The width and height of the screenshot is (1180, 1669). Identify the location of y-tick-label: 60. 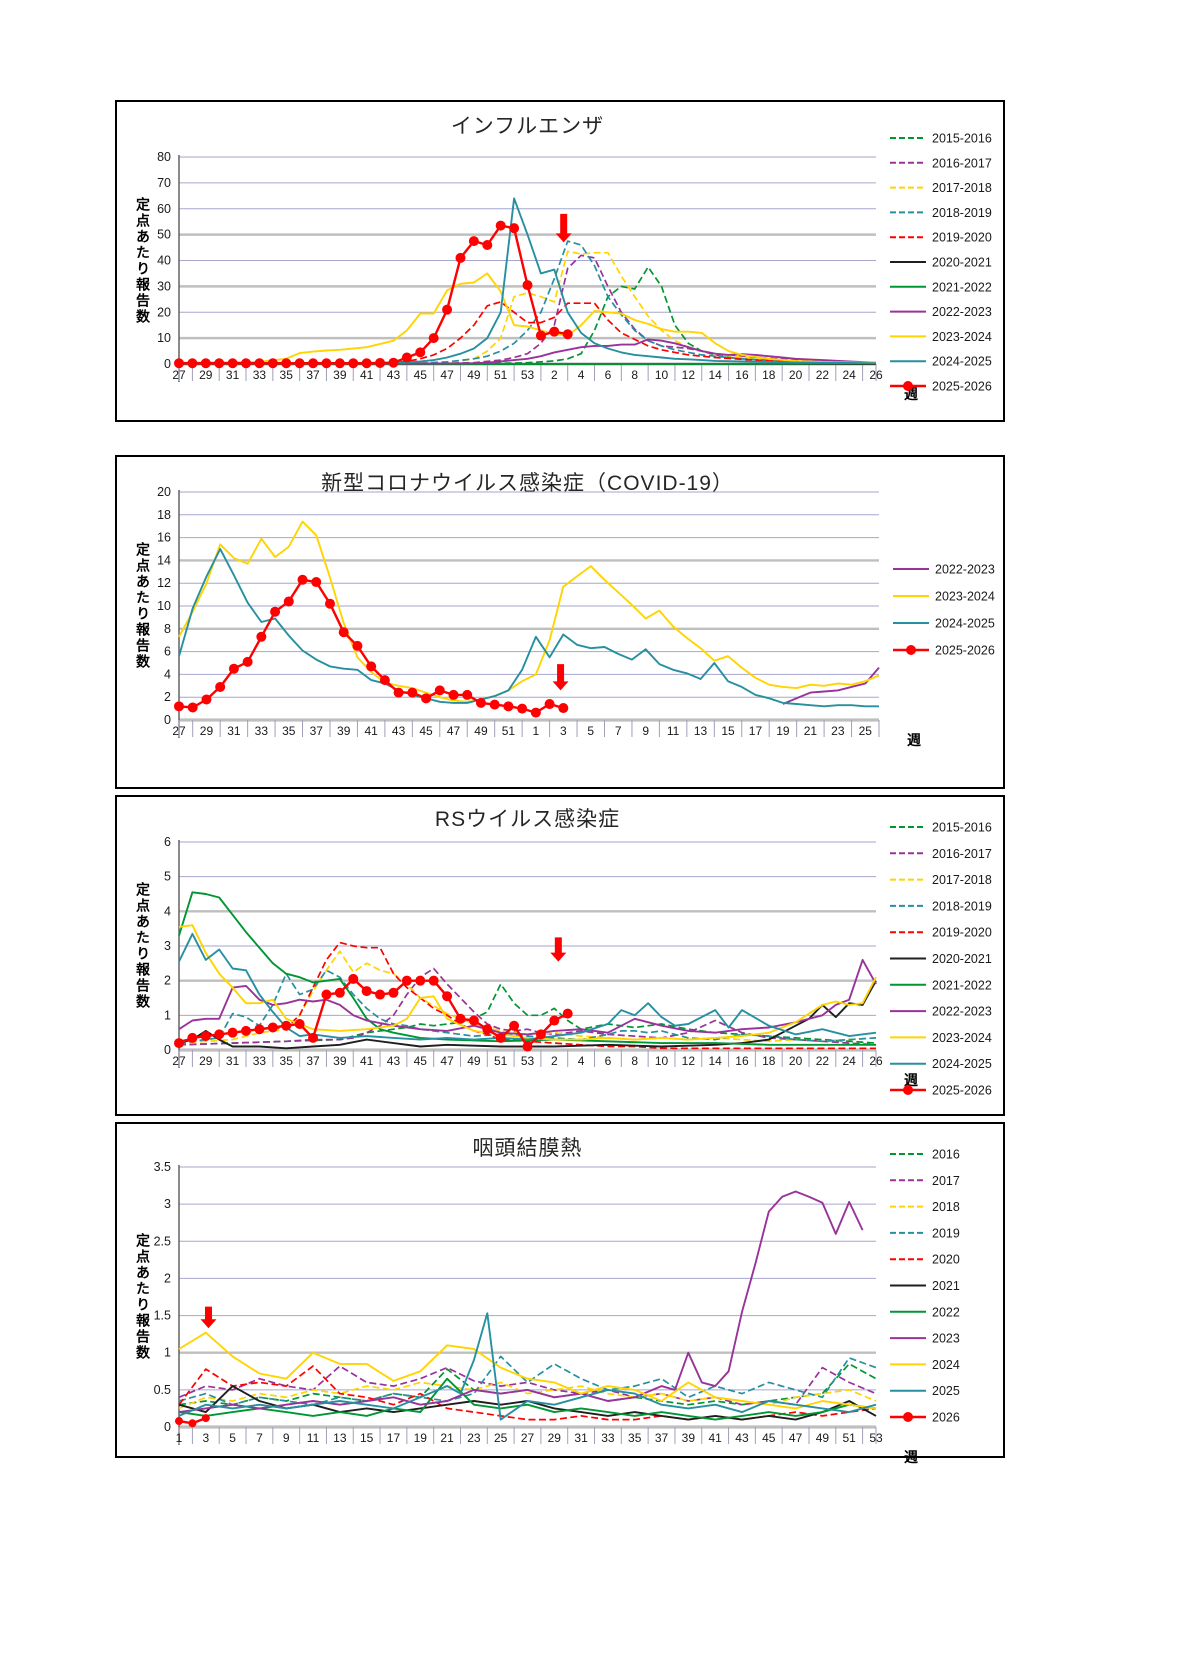
(164, 209).